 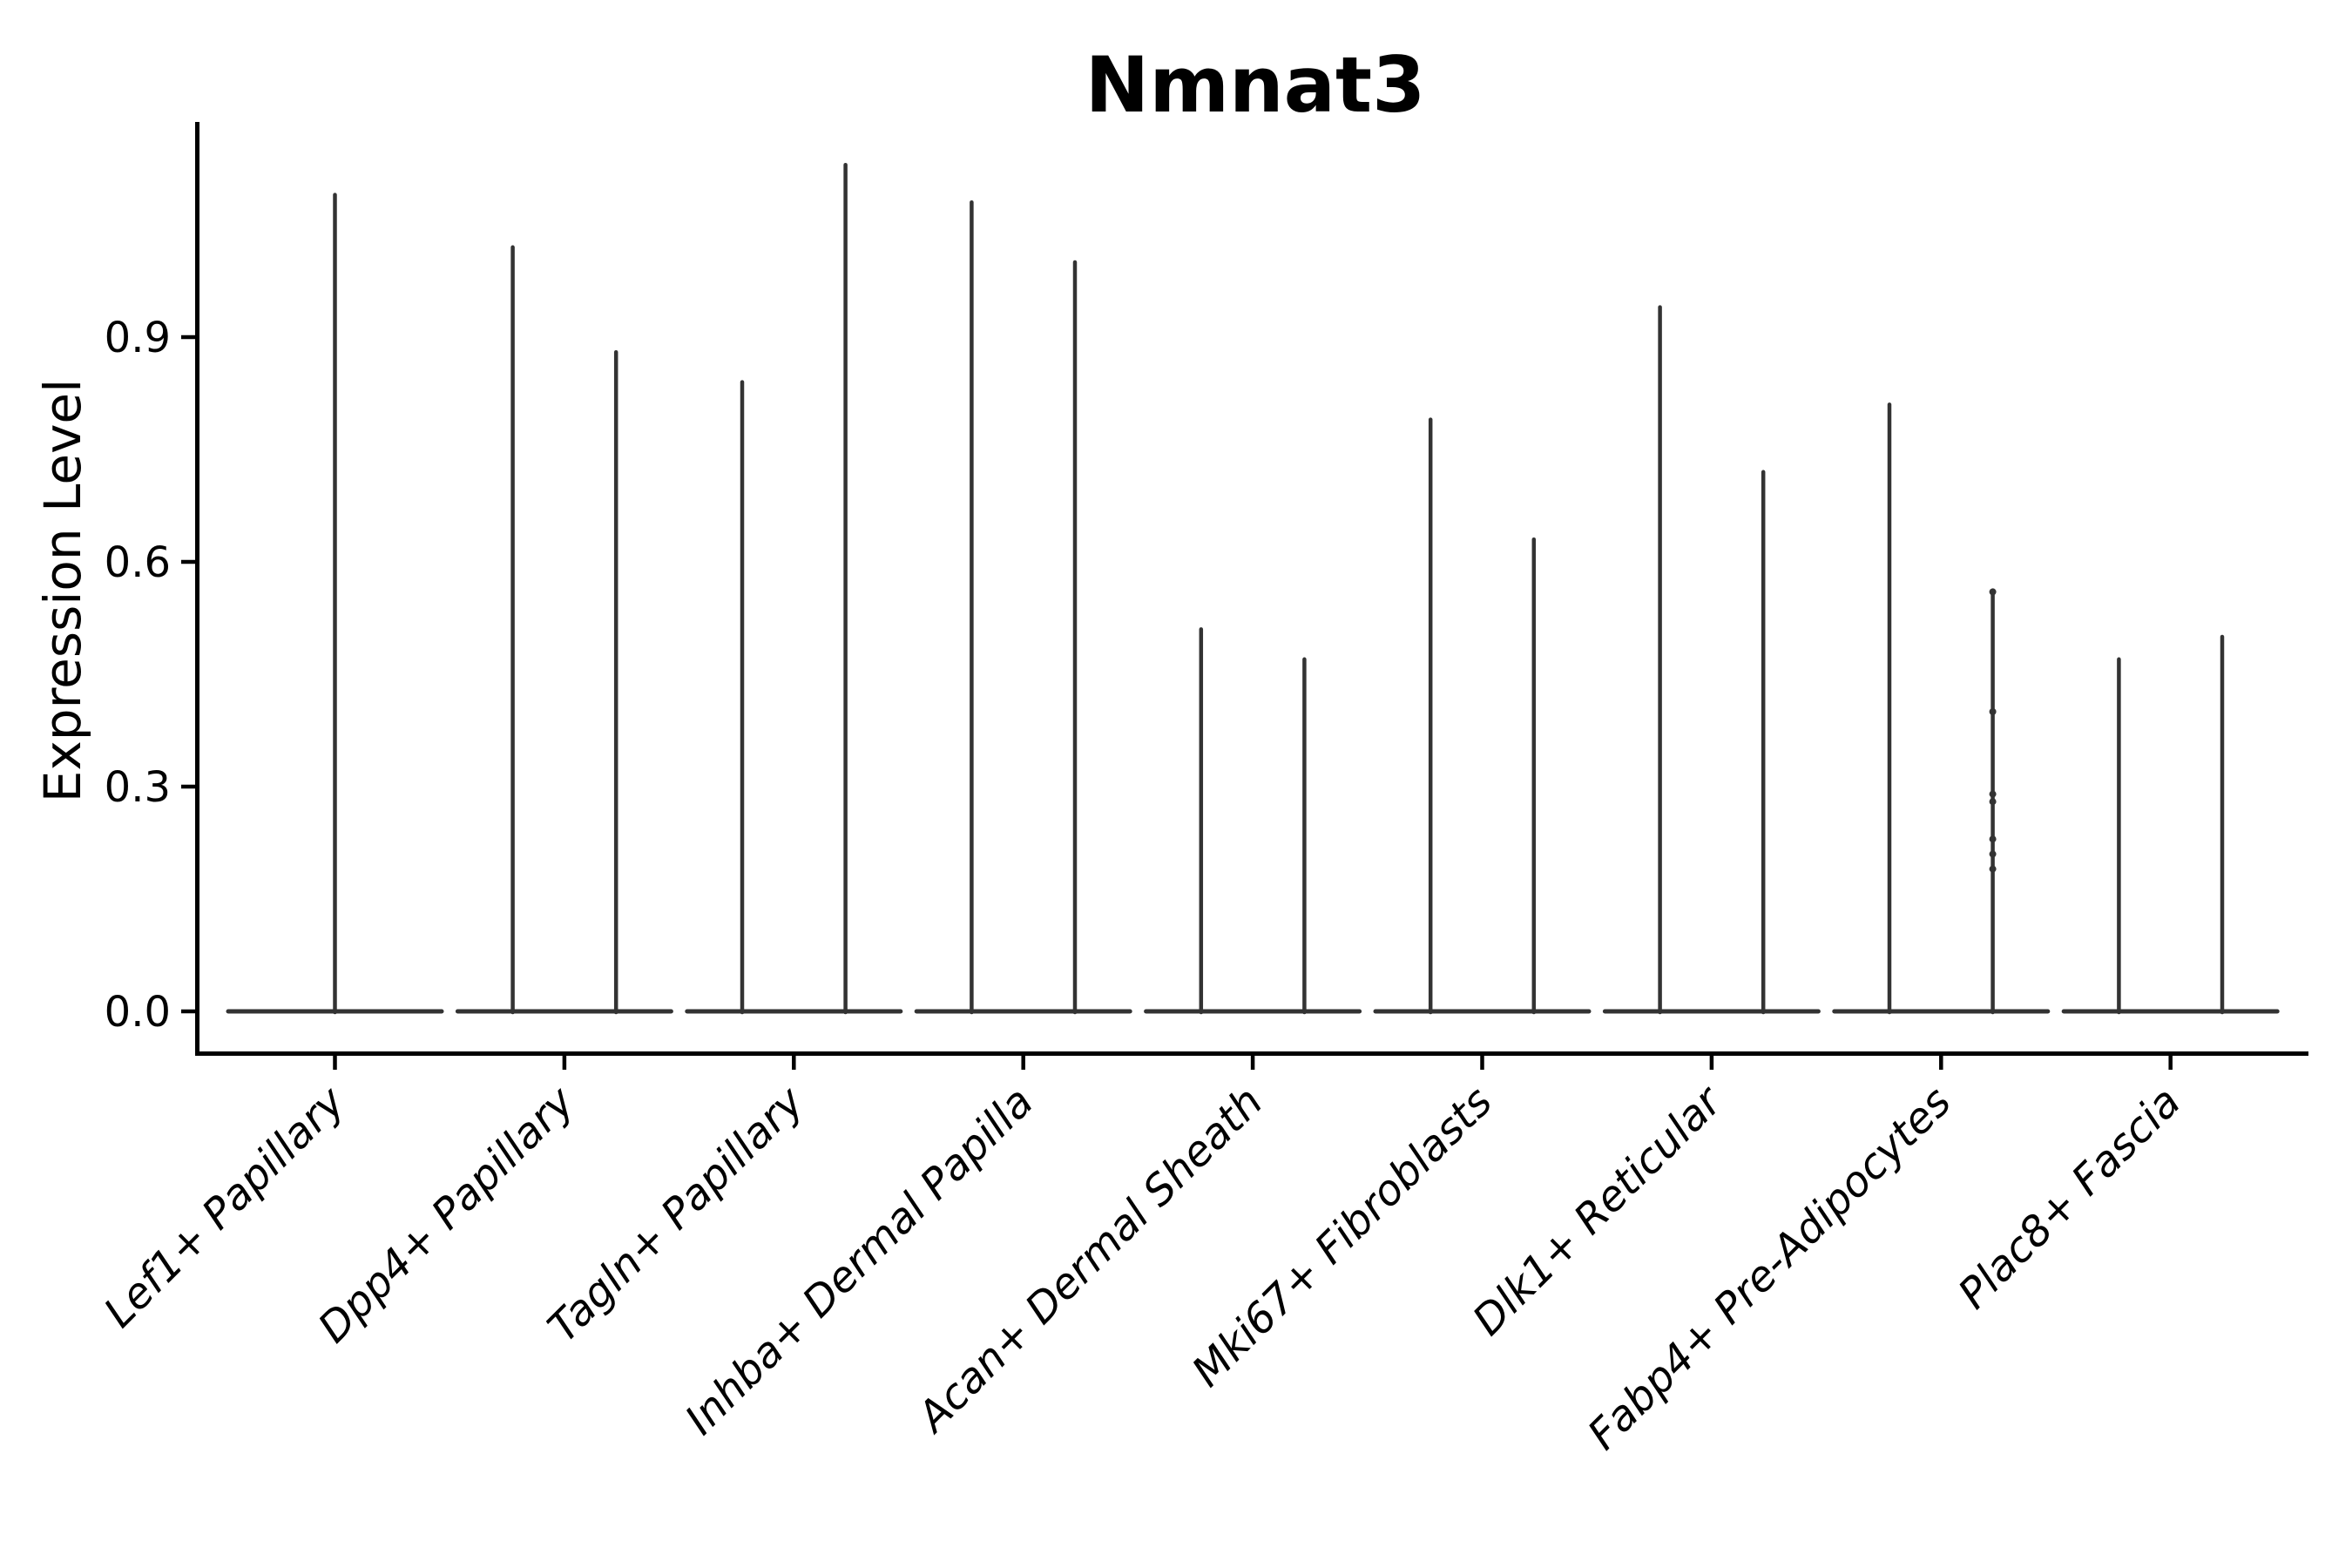 What do you see at coordinates (138, 1013) in the screenshot?
I see `y-tick-label: 0.0` at bounding box center [138, 1013].